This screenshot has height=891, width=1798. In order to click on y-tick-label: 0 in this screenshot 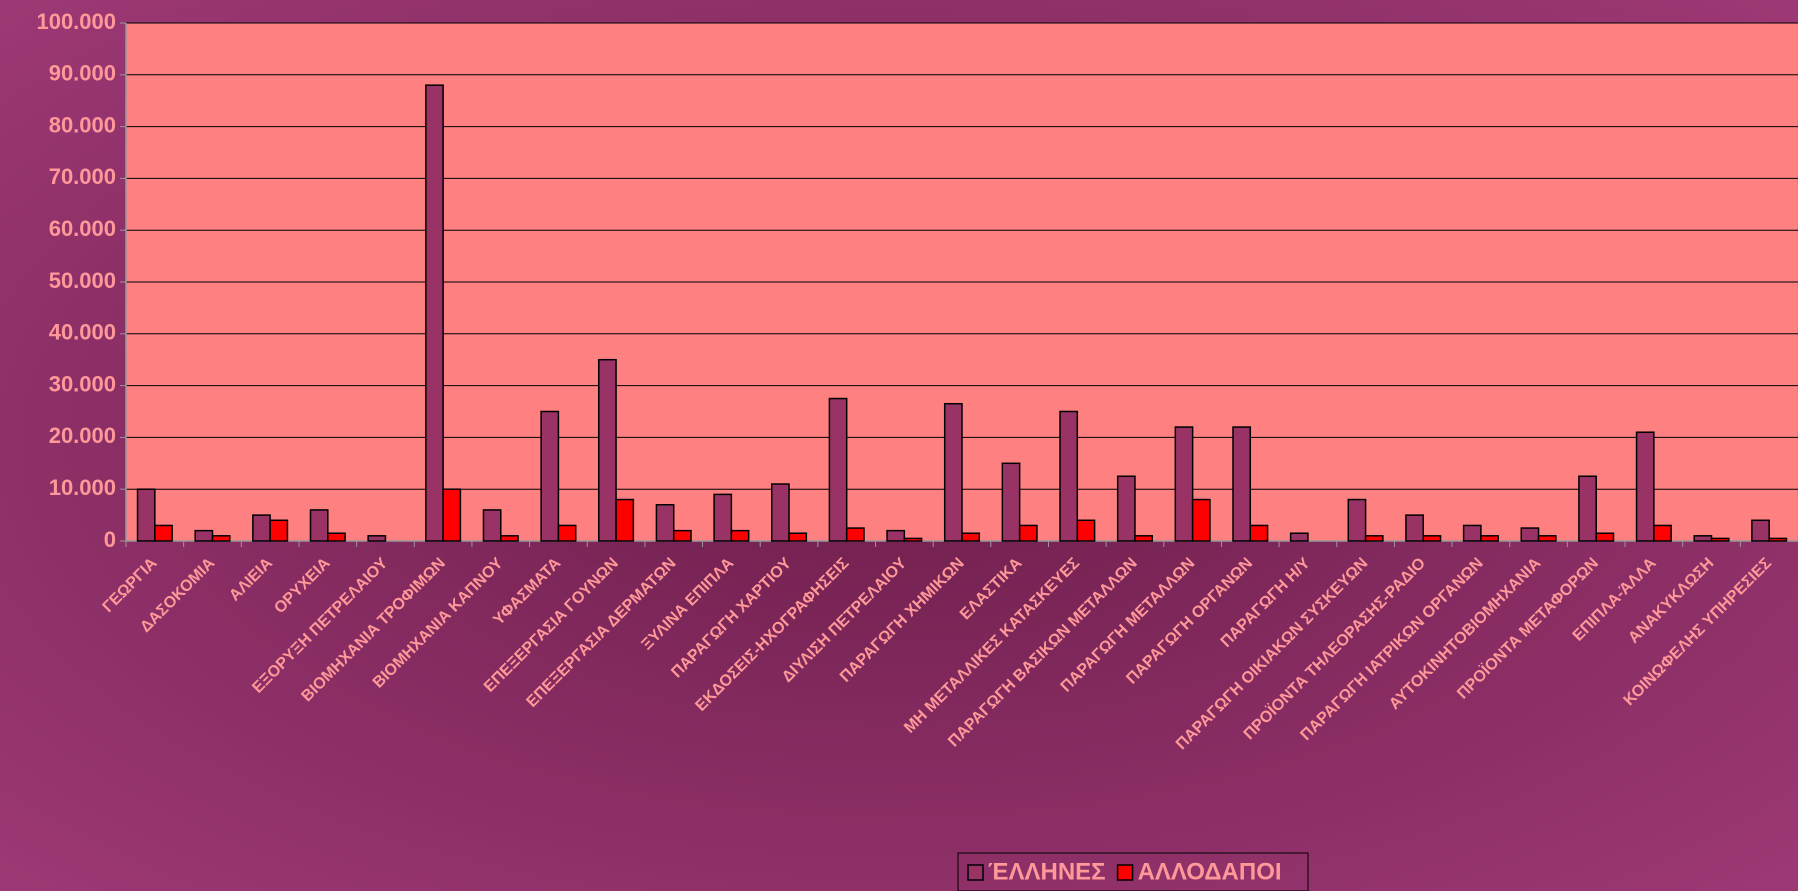, I will do `click(110, 539)`.